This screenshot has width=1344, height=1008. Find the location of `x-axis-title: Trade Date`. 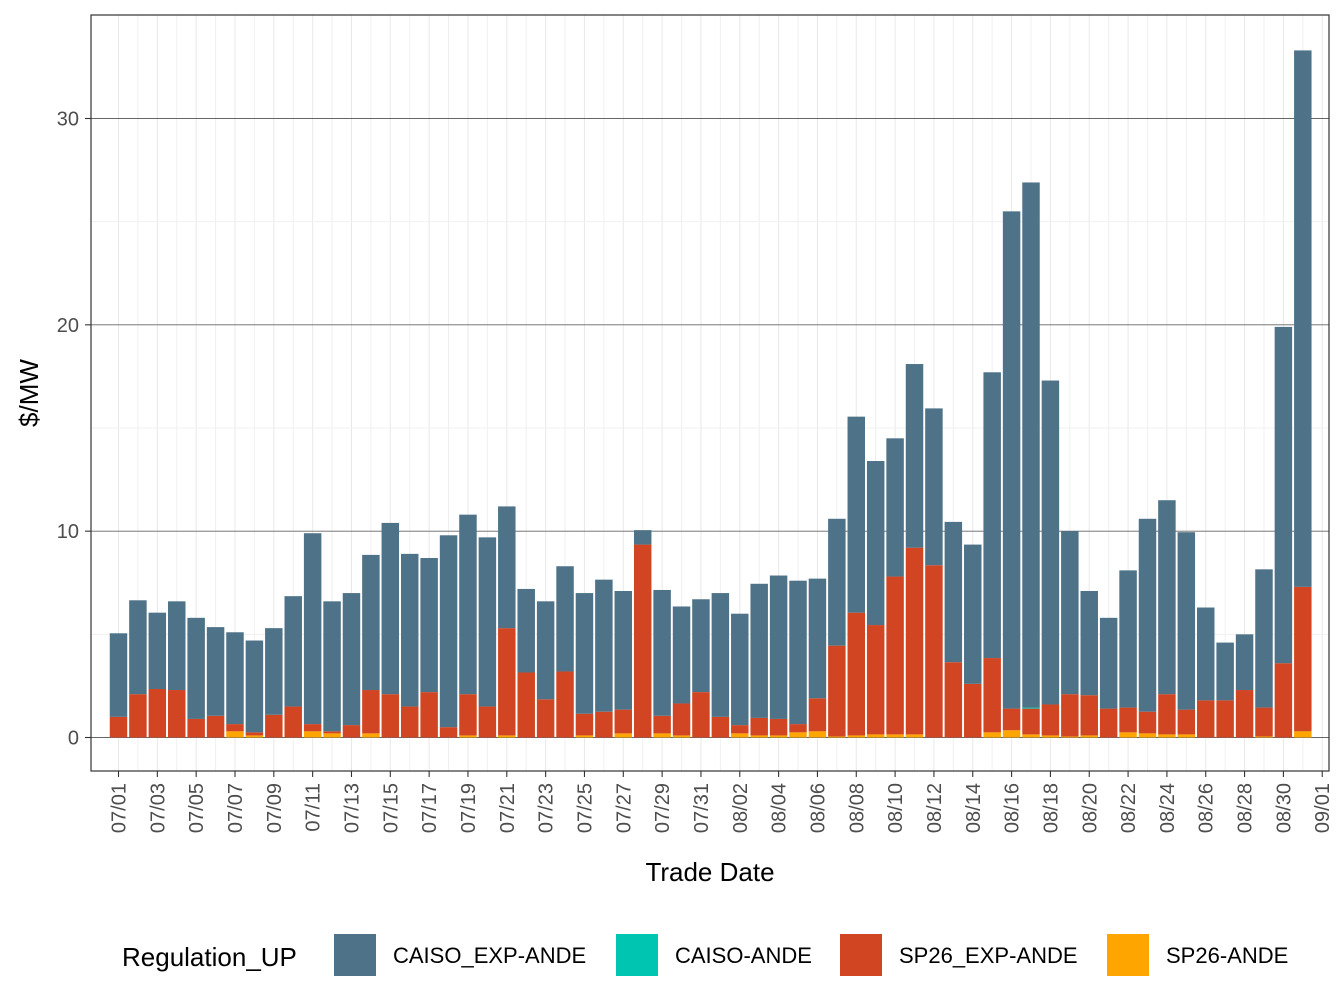

x-axis-title: Trade Date is located at coordinates (709, 872).